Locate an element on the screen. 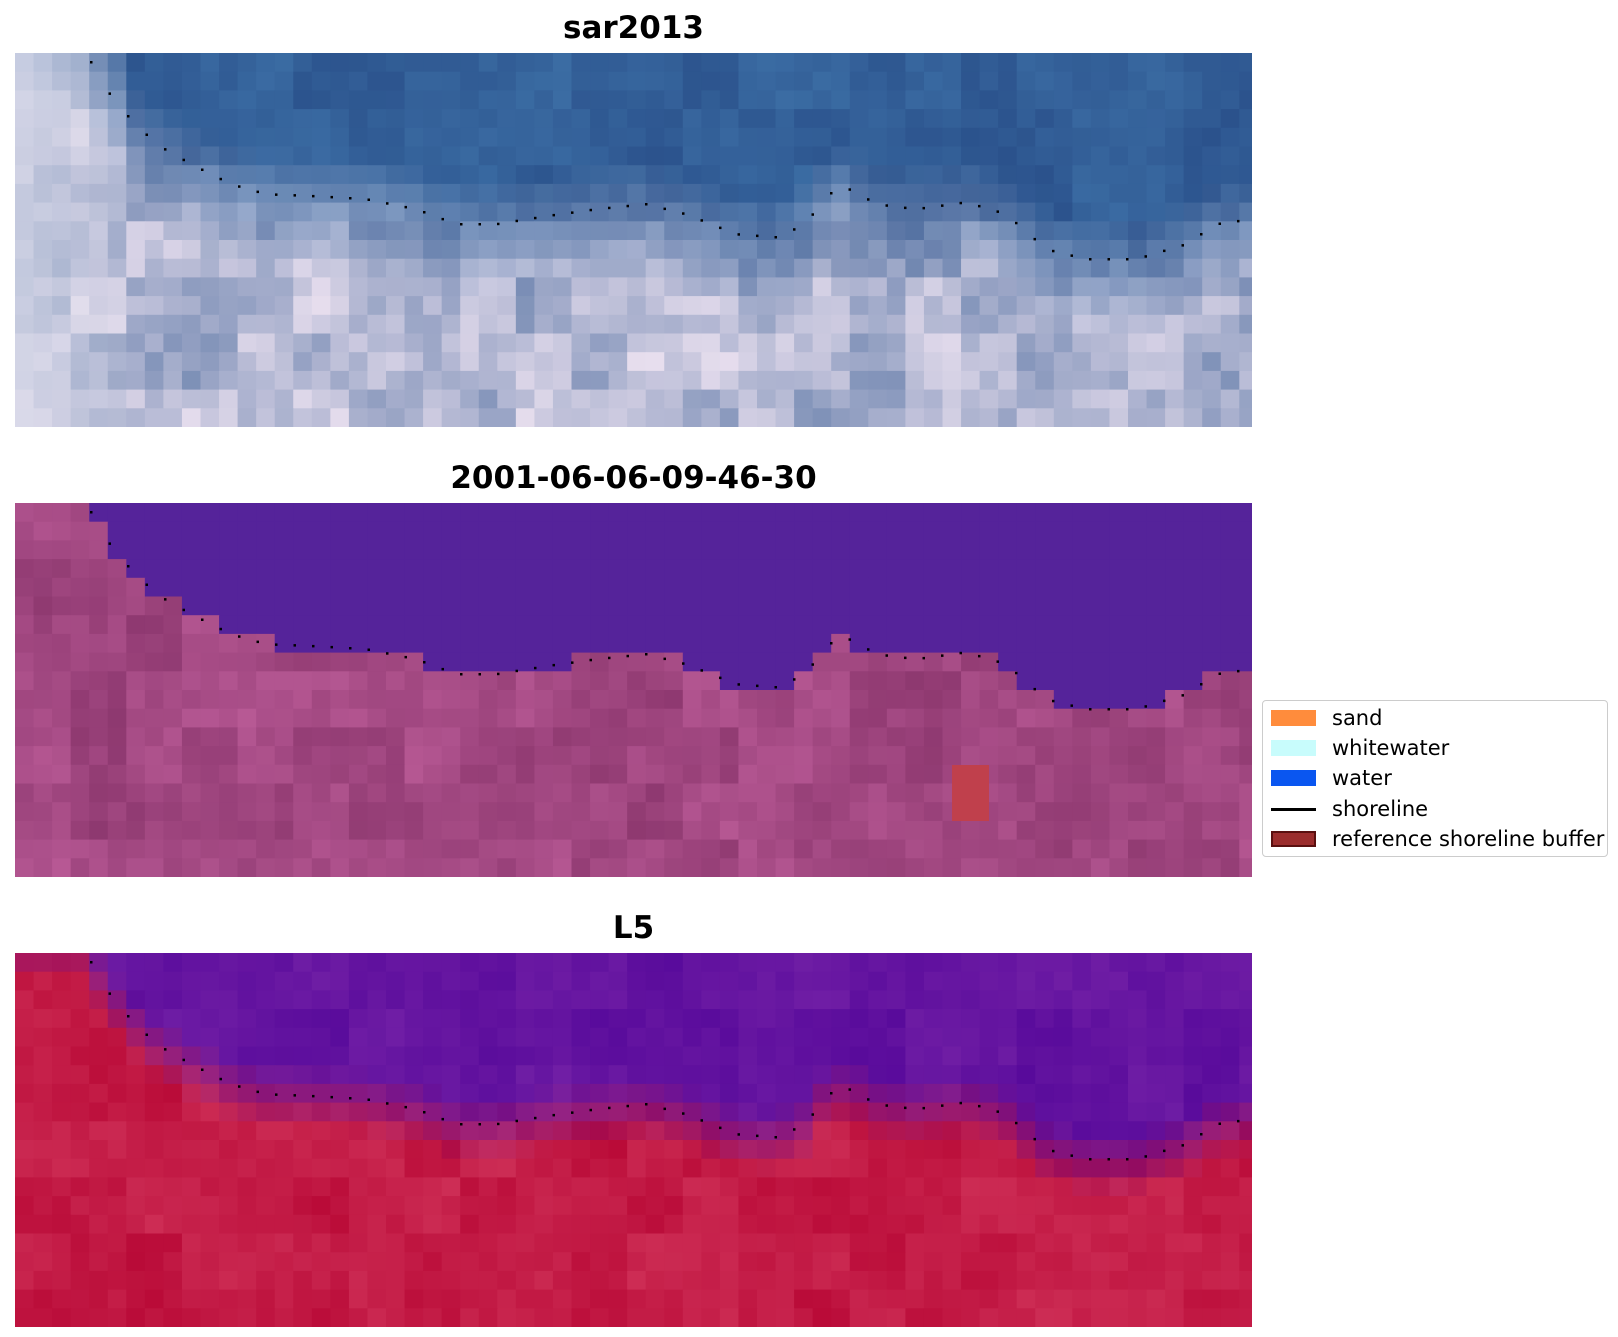 This screenshot has height=1337, width=1618. legend-item-reference-buffer: reference shoreline buffer is located at coordinates (1437, 839).